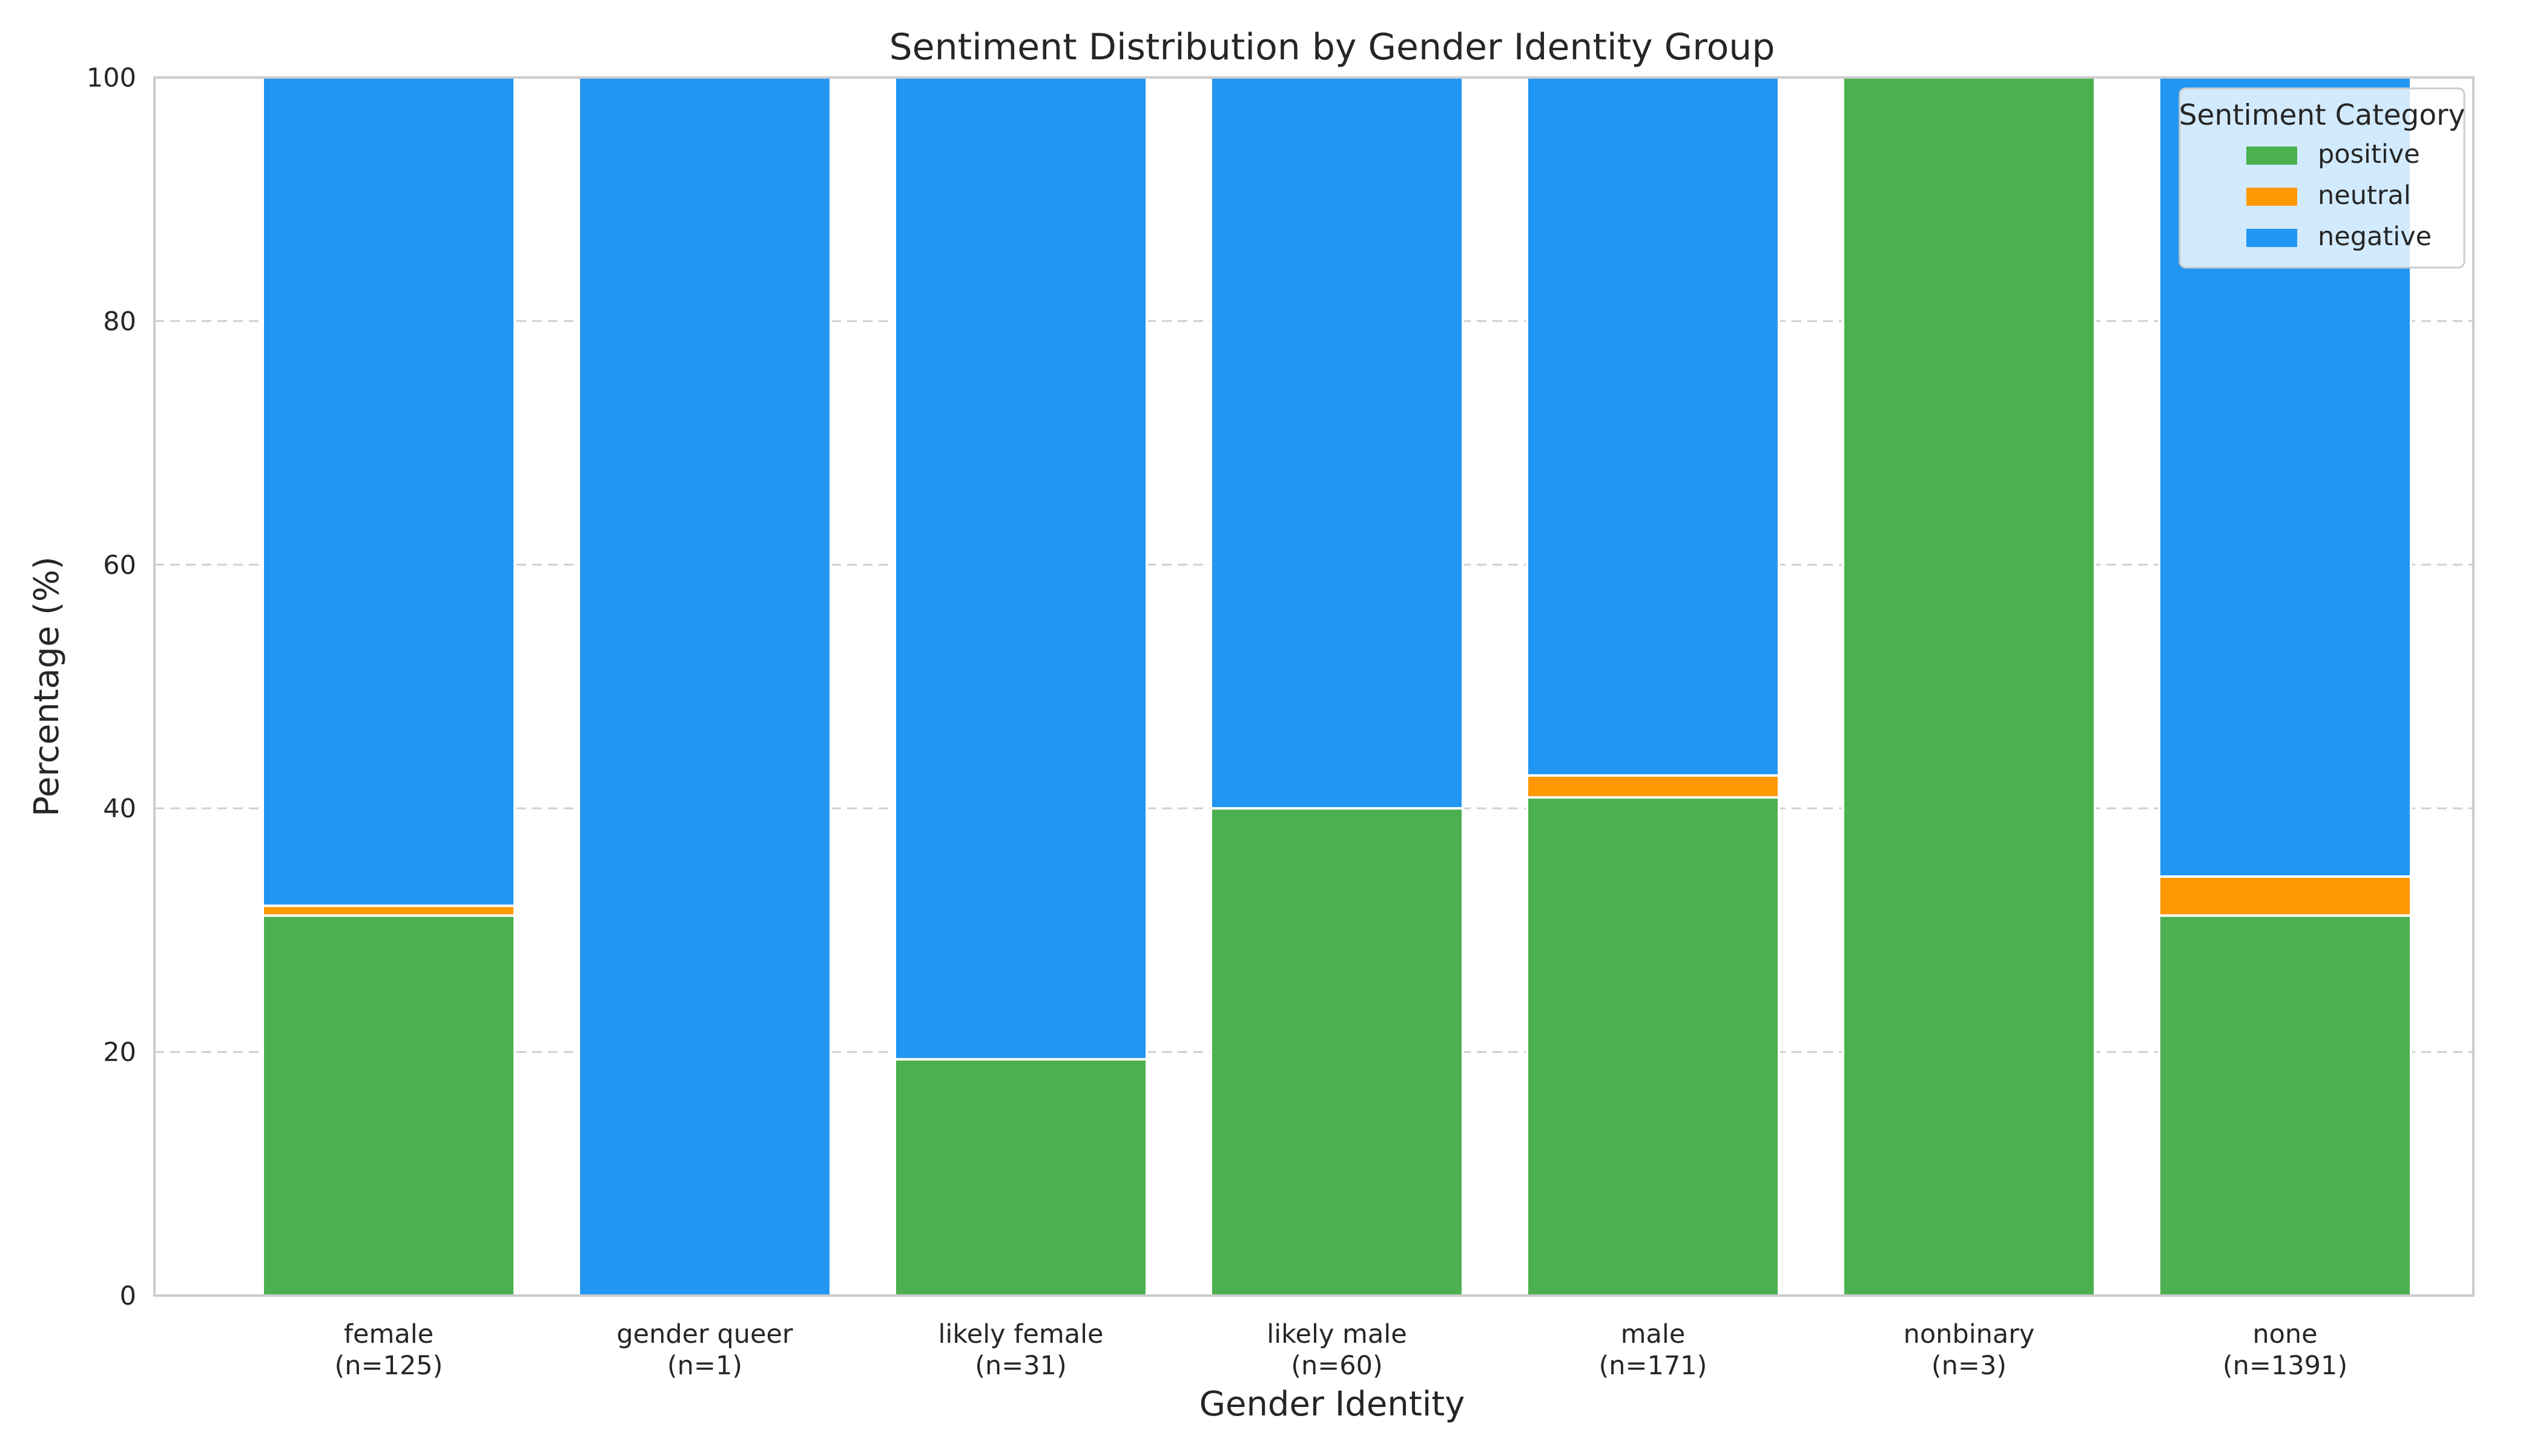 The height and width of the screenshot is (1456, 2543). I want to click on legend-swatch-negative, so click(2272, 238).